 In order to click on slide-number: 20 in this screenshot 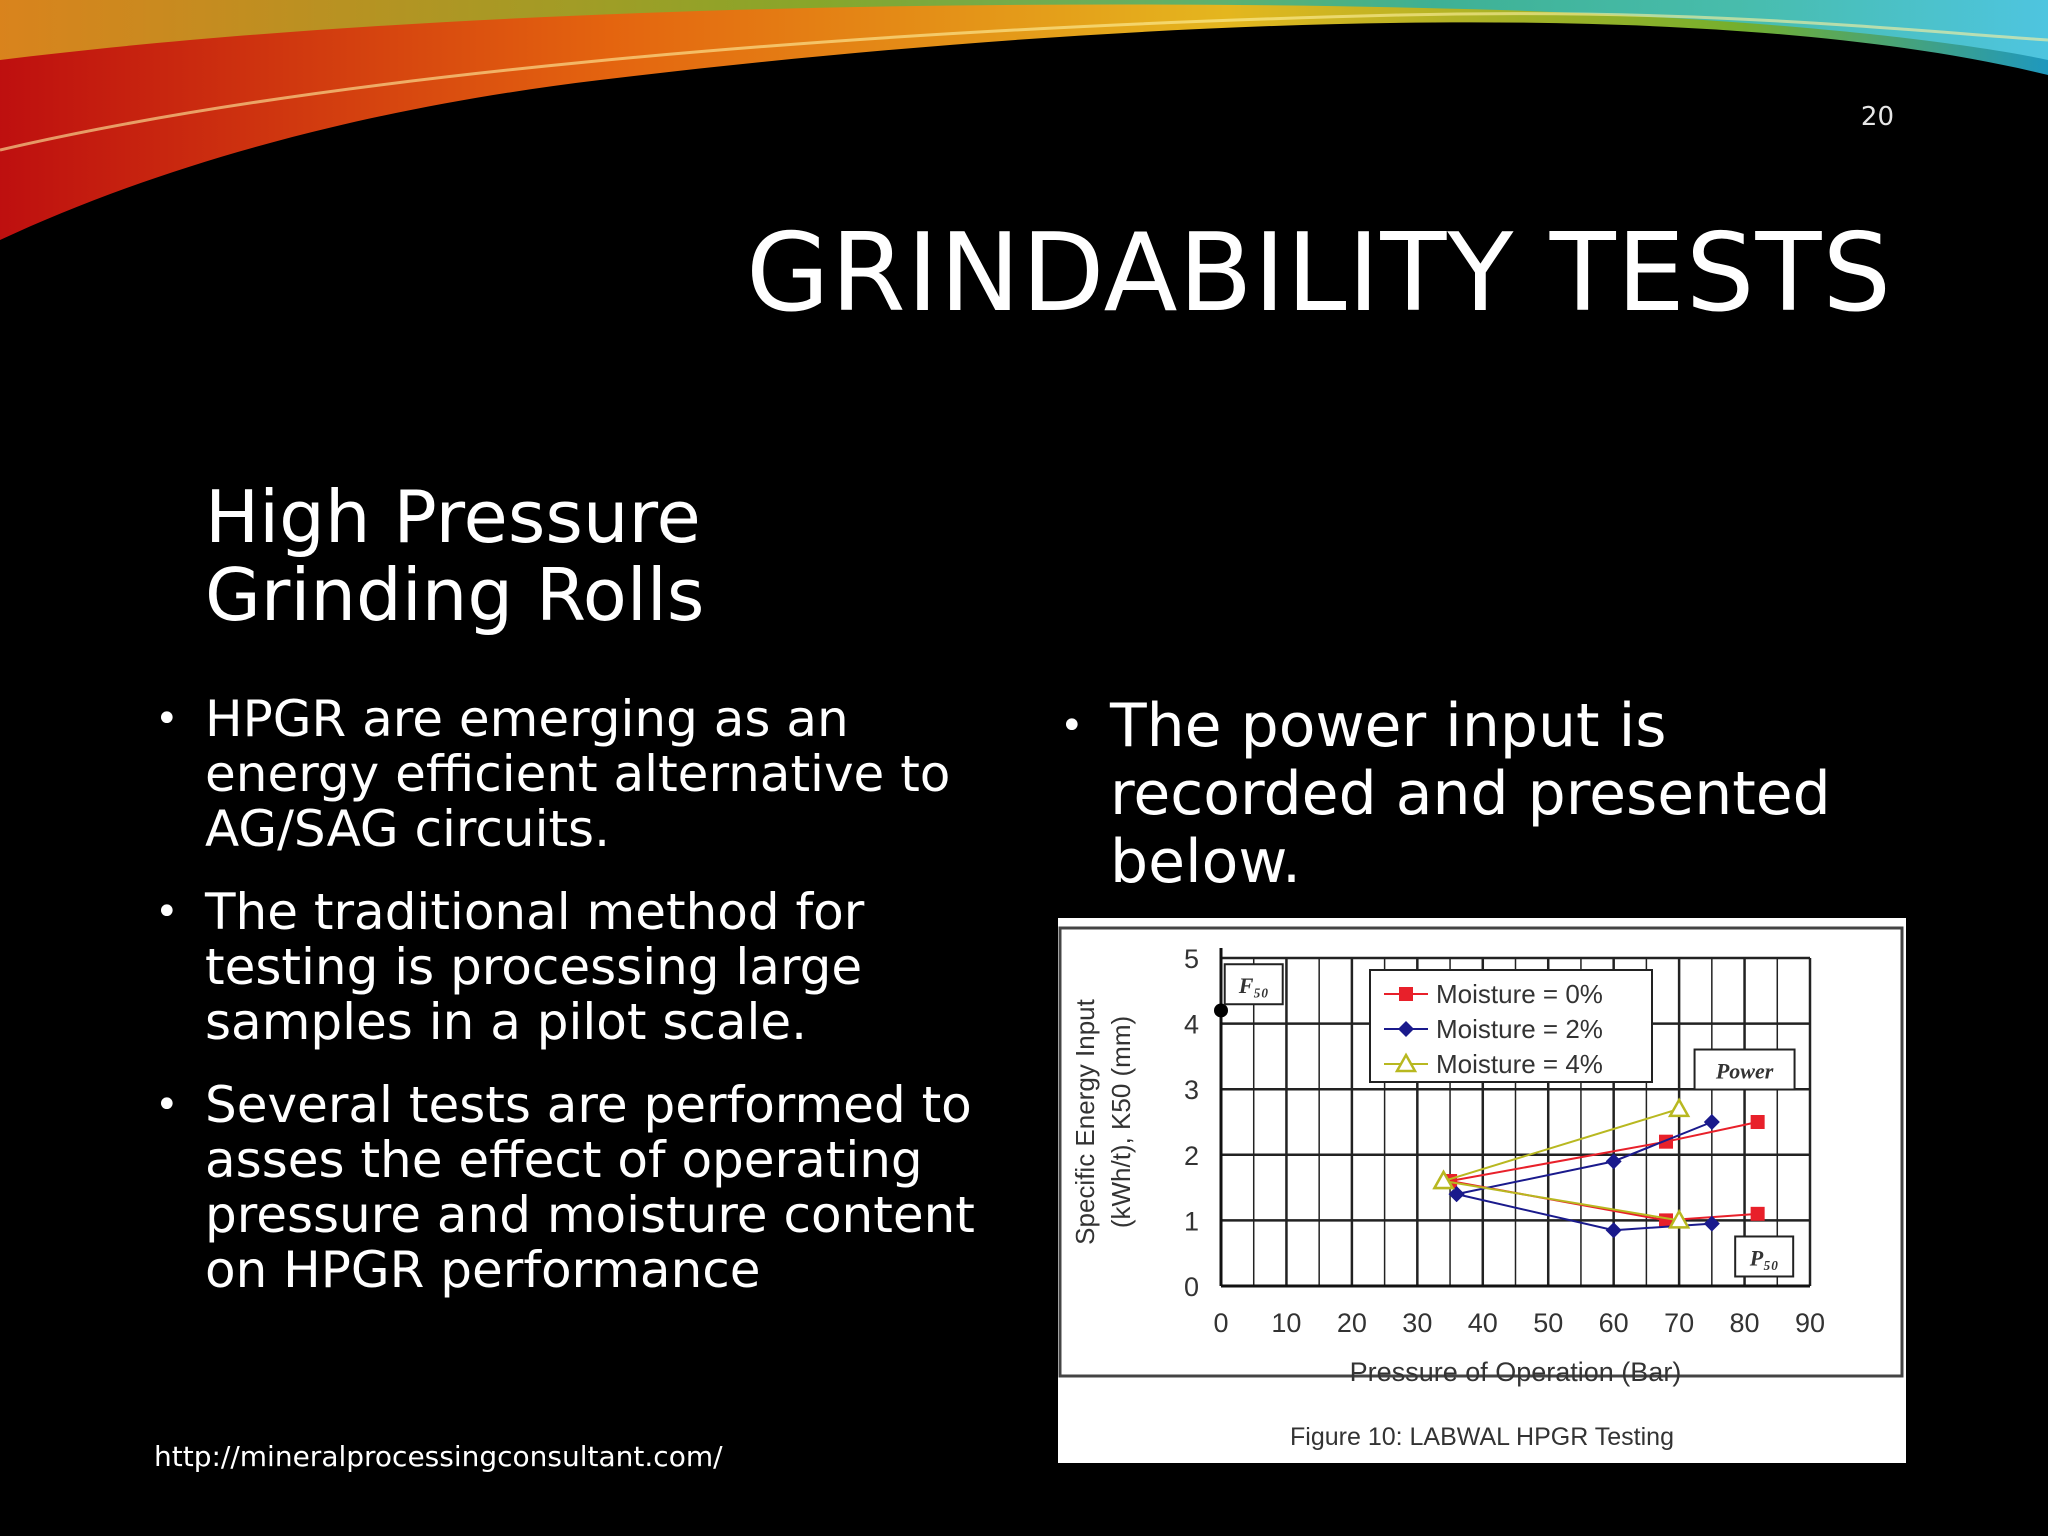, I will do `click(1877, 117)`.